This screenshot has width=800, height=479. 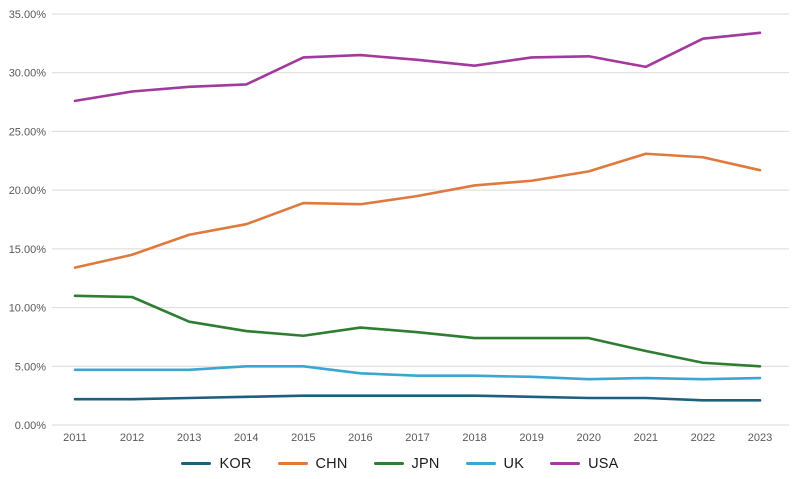 What do you see at coordinates (312, 463) in the screenshot?
I see `legend-item-chn: CHN` at bounding box center [312, 463].